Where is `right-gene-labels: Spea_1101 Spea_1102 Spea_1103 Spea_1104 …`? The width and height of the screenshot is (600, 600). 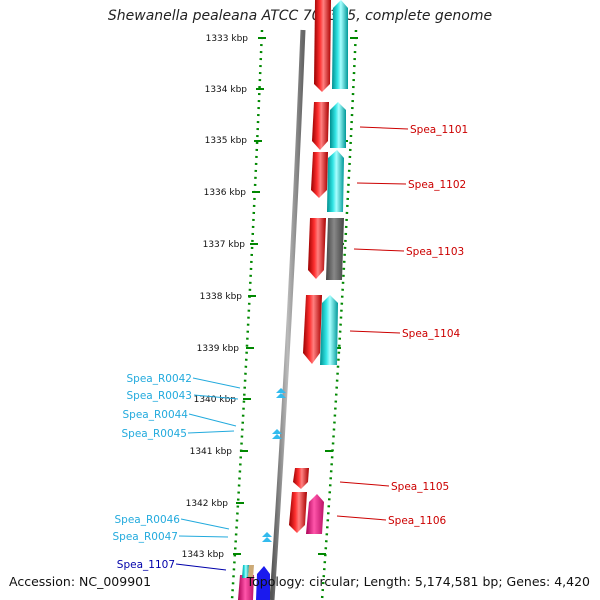
right-gene-labels: Spea_1101 Spea_1102 Spea_1103 Spea_1104 … is located at coordinates (428, 325).